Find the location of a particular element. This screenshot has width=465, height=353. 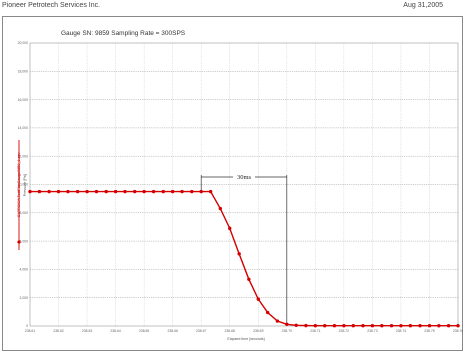

x-axis-label: Elapsed time [seconds] is located at coordinates (245, 339).